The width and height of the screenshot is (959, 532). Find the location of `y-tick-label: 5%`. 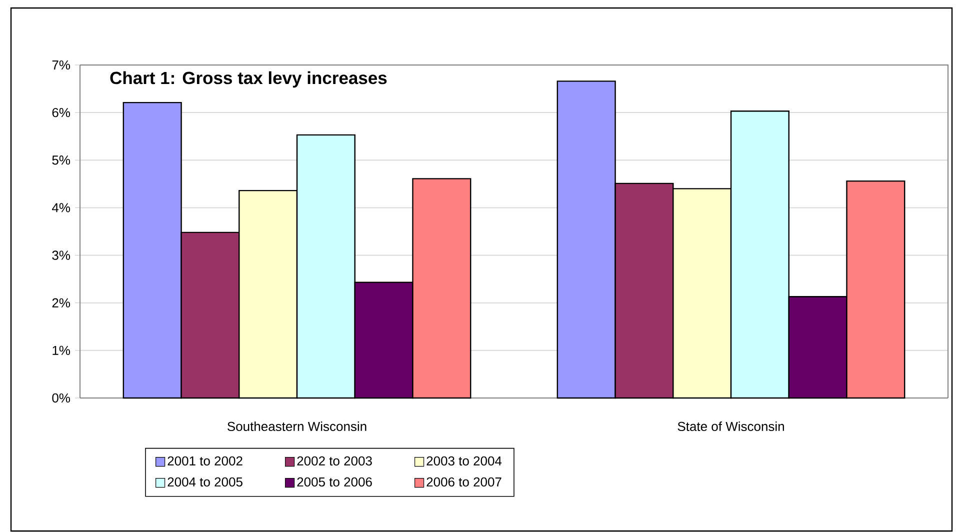

y-tick-label: 5% is located at coordinates (61, 160).